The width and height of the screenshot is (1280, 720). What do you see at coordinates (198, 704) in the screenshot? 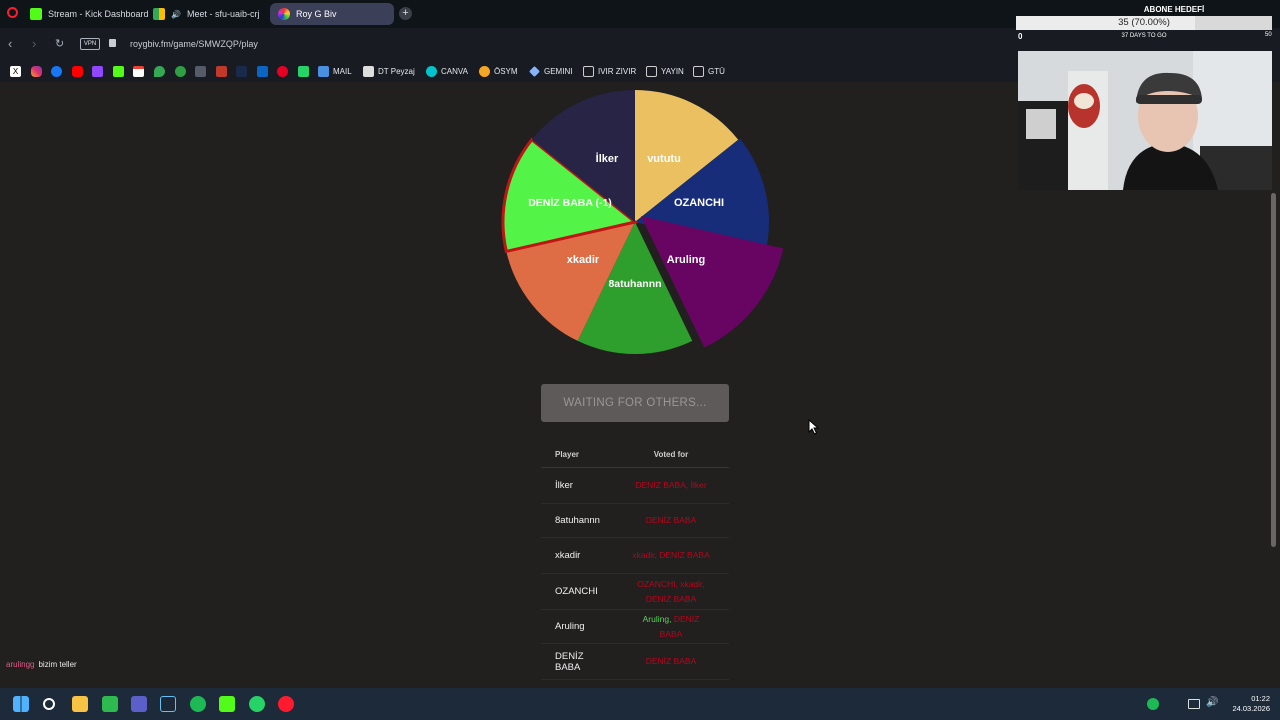
I see `spotify-icon` at bounding box center [198, 704].